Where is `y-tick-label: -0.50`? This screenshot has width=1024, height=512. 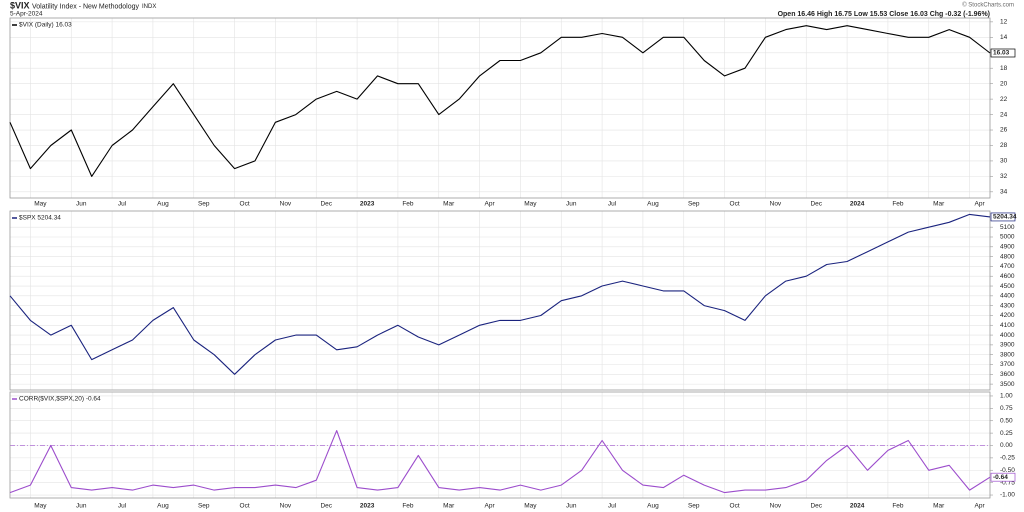 y-tick-label: -0.50 is located at coordinates (1007, 470).